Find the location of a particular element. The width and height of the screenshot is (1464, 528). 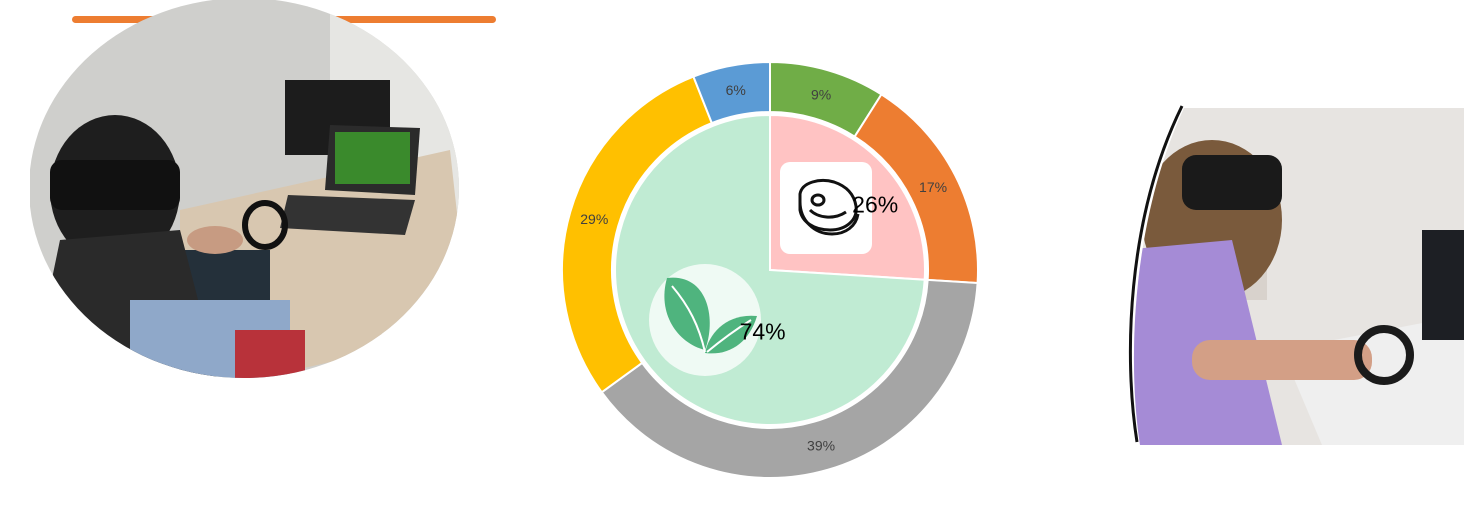

outer-slice-label-0: 9% is located at coordinates (821, 94).